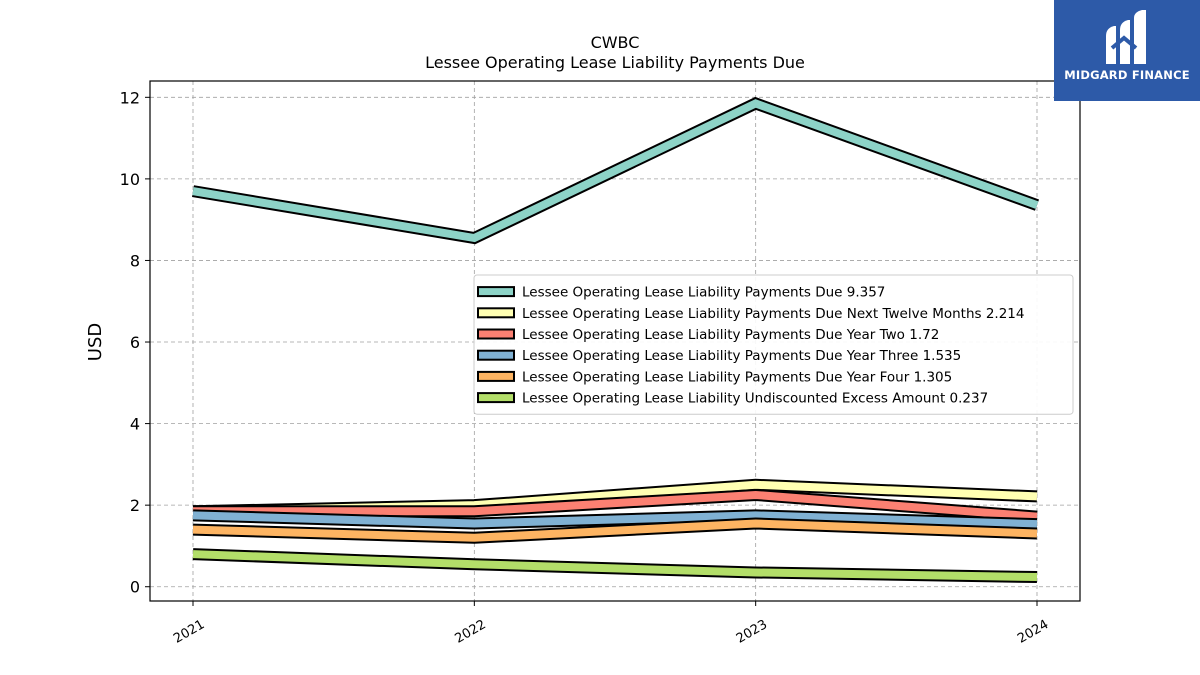 The height and width of the screenshot is (675, 1200). I want to click on y-tick-label: 8, so click(135, 260).